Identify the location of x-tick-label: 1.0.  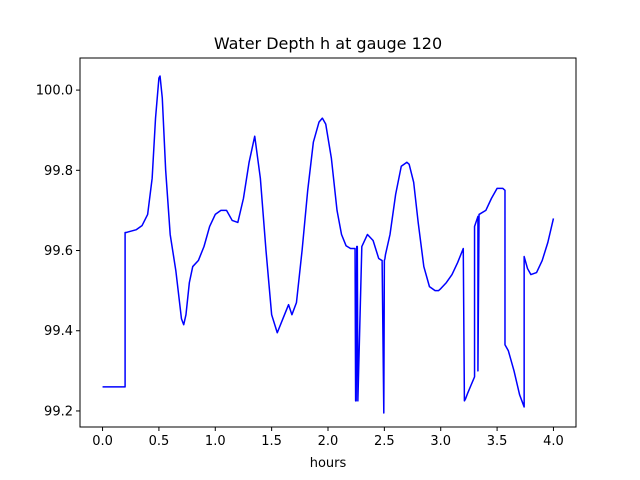
(215, 441).